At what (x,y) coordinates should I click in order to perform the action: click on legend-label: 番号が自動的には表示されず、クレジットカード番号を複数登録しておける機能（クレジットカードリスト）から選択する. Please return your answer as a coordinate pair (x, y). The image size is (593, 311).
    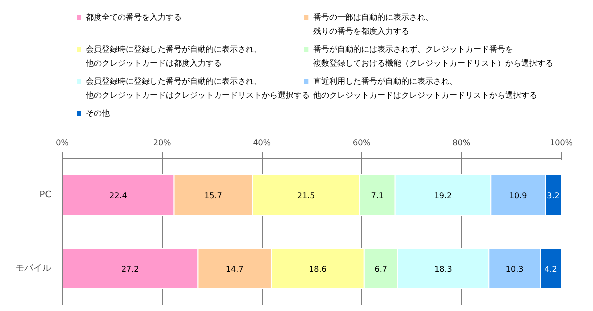
    Looking at the image, I should click on (433, 56).